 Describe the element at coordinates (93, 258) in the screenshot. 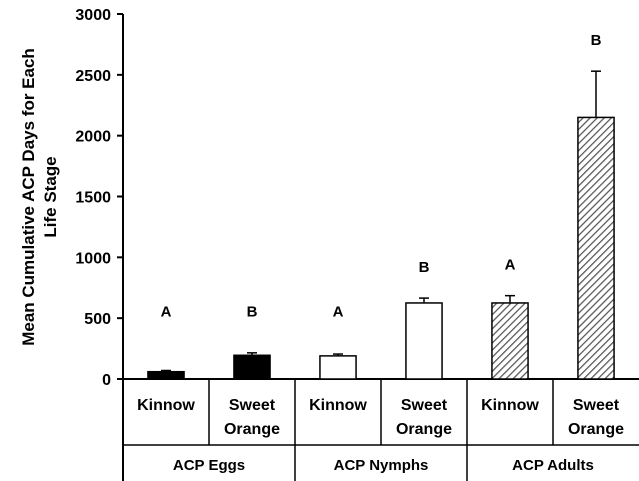

I see `y-tick-label: 1000` at that location.